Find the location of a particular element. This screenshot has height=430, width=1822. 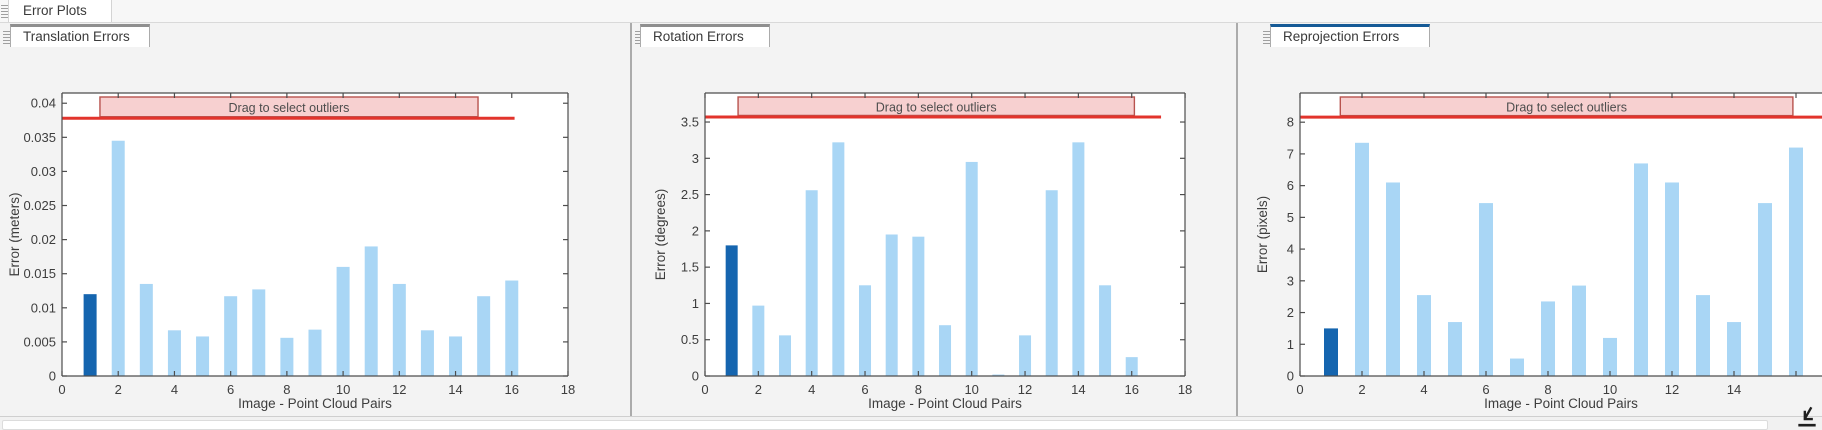

y-axis-label: Error (degrees) is located at coordinates (660, 235).